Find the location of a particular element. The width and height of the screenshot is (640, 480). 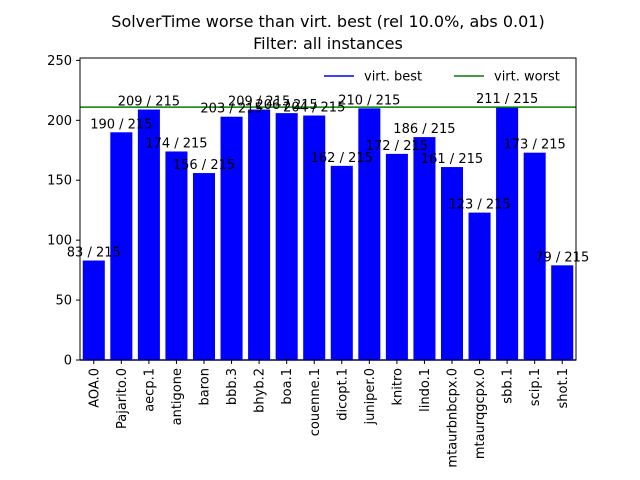

data-label: 162 / 215 is located at coordinates (342, 158).